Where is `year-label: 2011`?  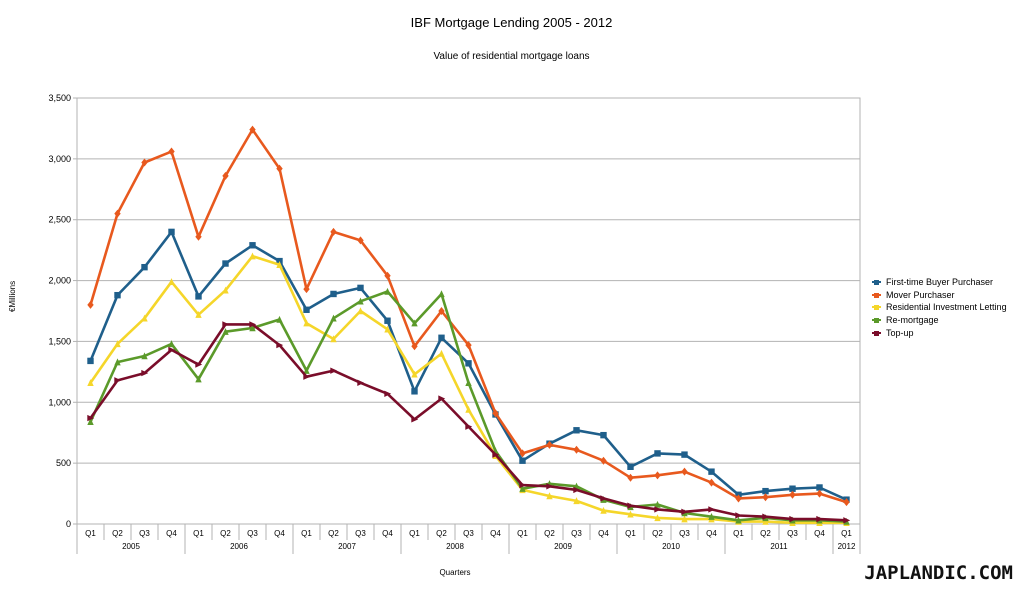 year-label: 2011 is located at coordinates (779, 546).